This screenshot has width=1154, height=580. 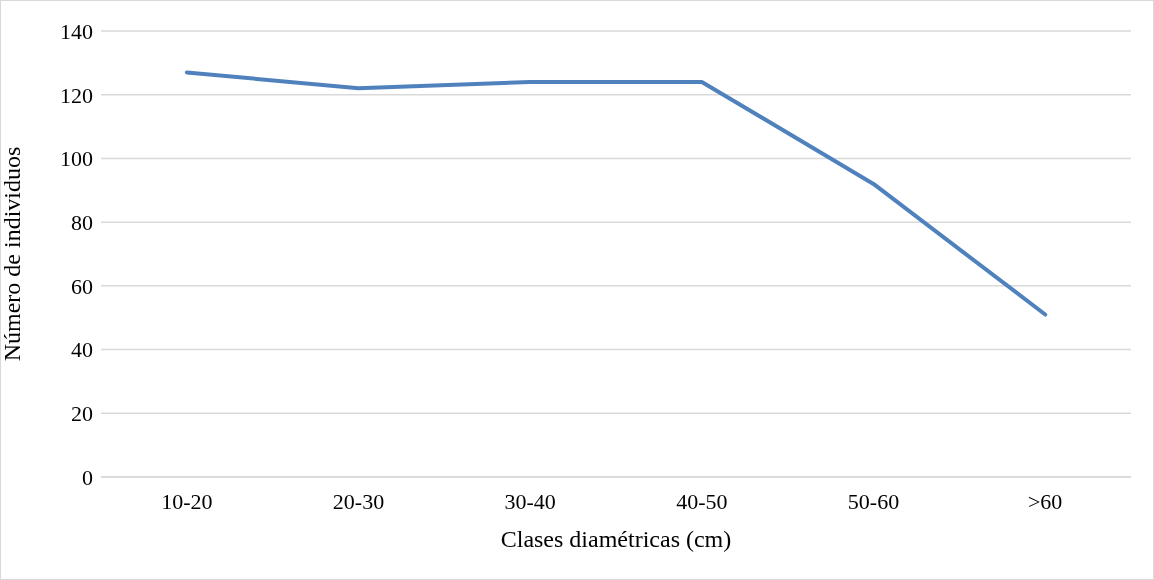 I want to click on x-tick-label: 20-30, so click(x=358, y=501).